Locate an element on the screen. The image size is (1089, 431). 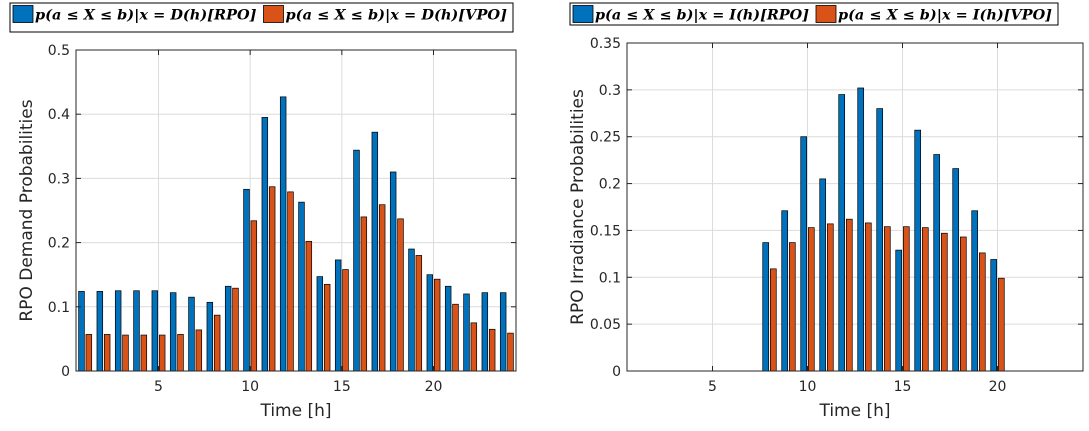
y-tick-label: 0.15 is located at coordinates (605, 231).